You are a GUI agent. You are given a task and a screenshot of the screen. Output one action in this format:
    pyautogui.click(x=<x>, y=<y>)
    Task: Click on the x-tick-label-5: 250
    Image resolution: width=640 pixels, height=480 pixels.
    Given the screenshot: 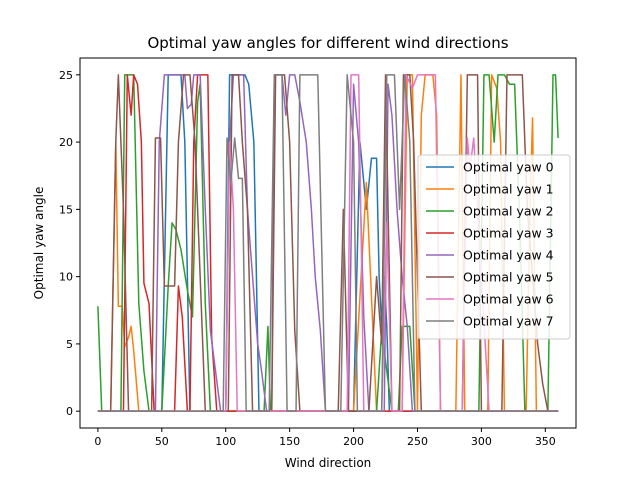 What is the action you would take?
    pyautogui.click(x=417, y=441)
    